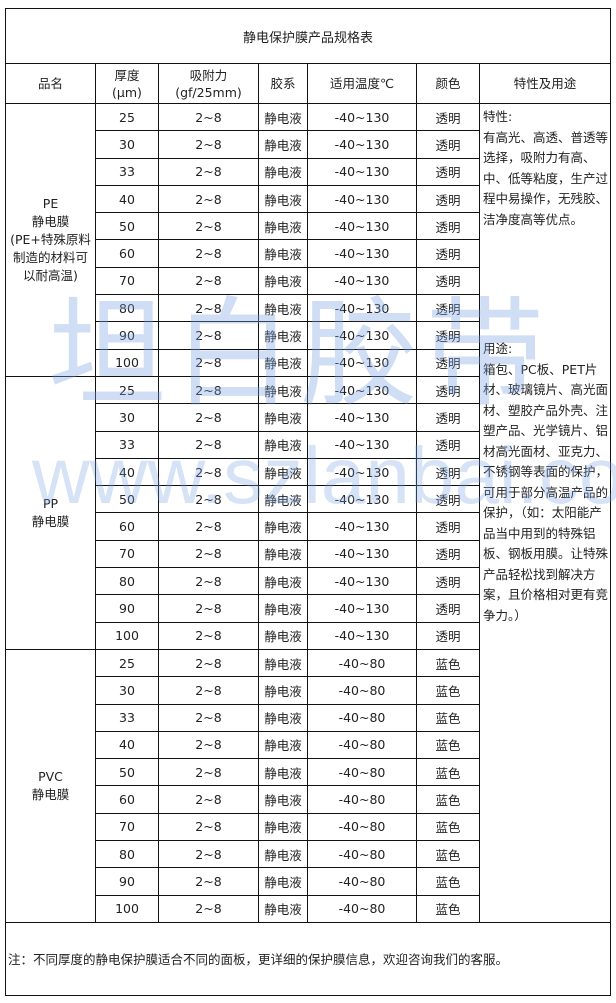 The image size is (616, 1003). I want to click on table-row: 33 2~8 静电液 -40~130 透明, so click(308, 444).